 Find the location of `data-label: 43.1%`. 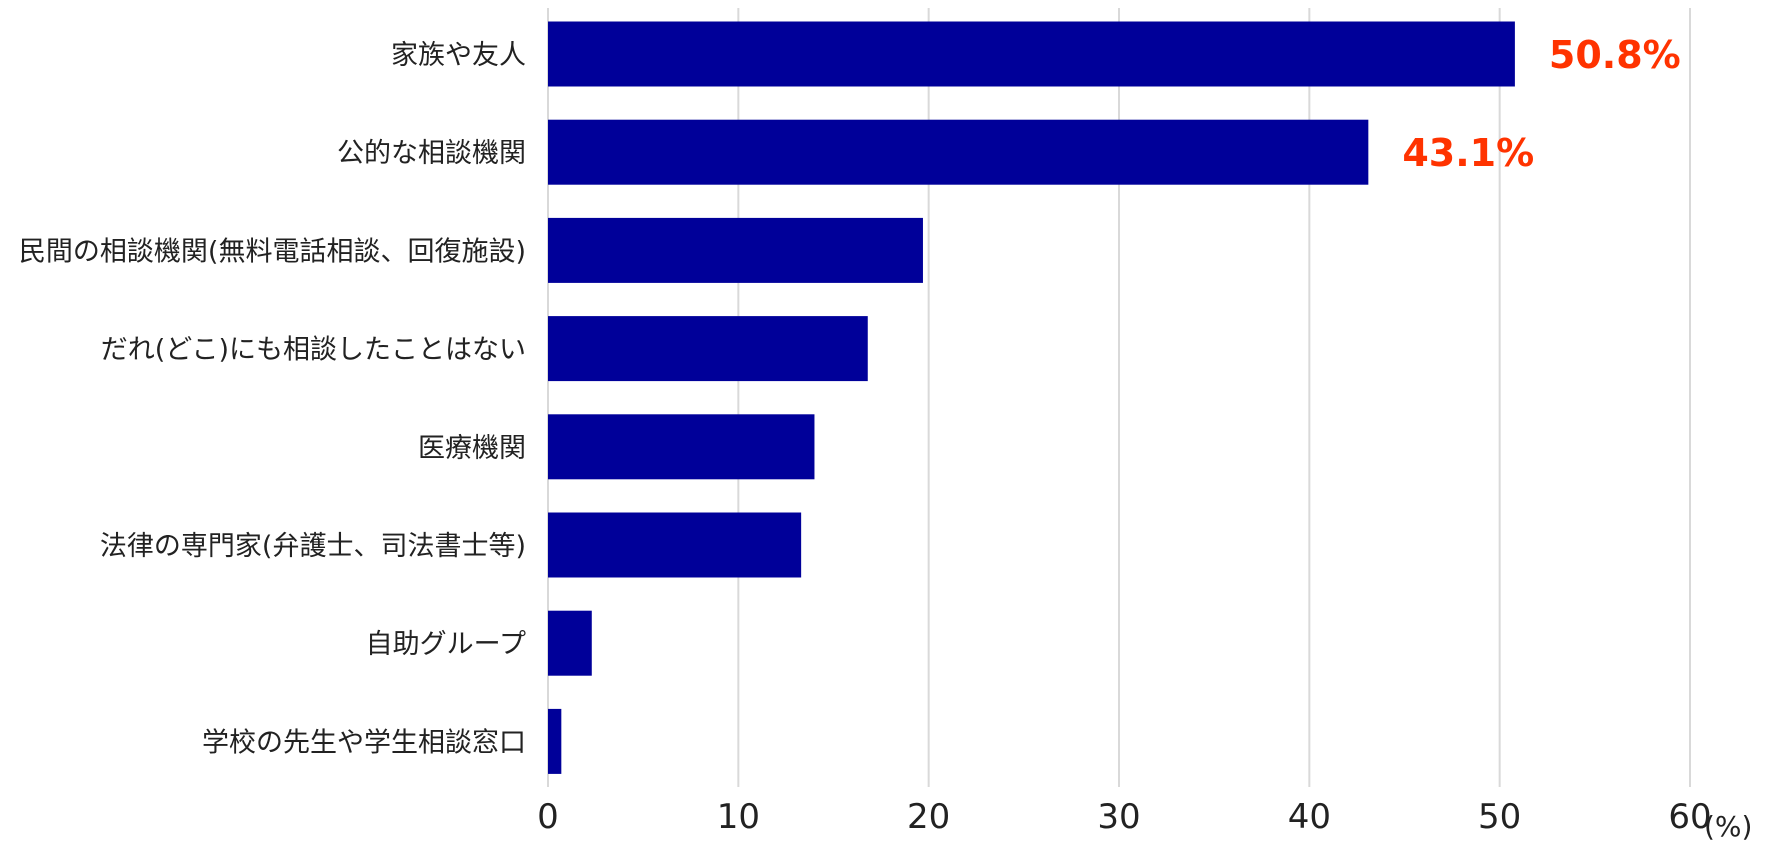

data-label: 43.1% is located at coordinates (1468, 153).